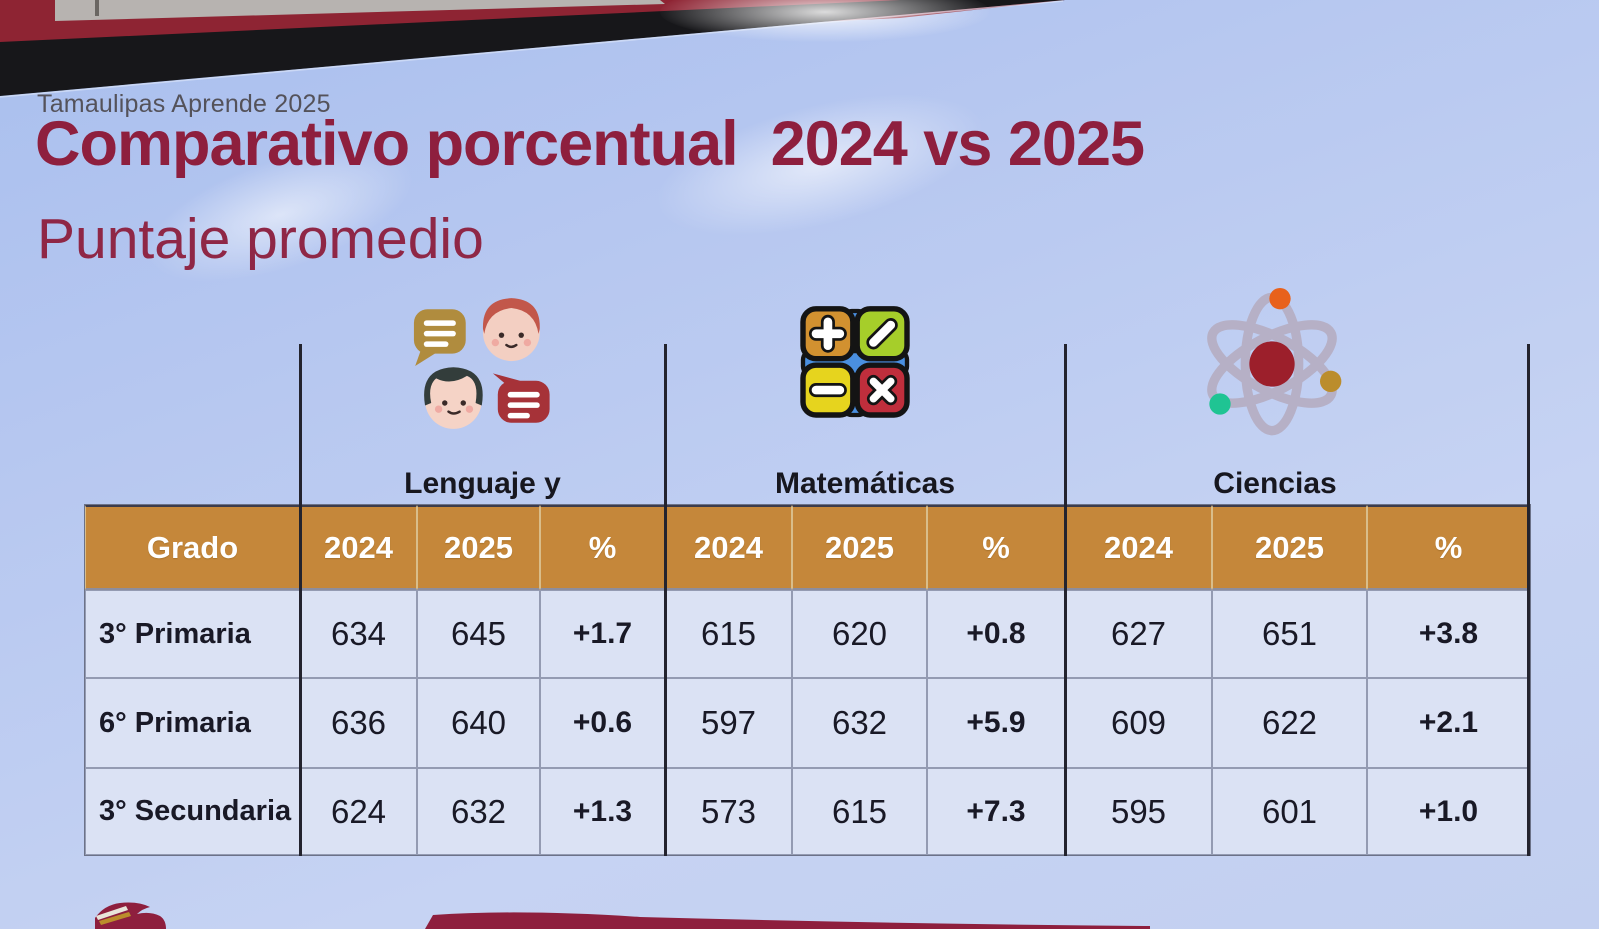 The height and width of the screenshot is (929, 1599). Describe the element at coordinates (1289, 634) in the screenshot. I see `table-cell: 651` at that location.